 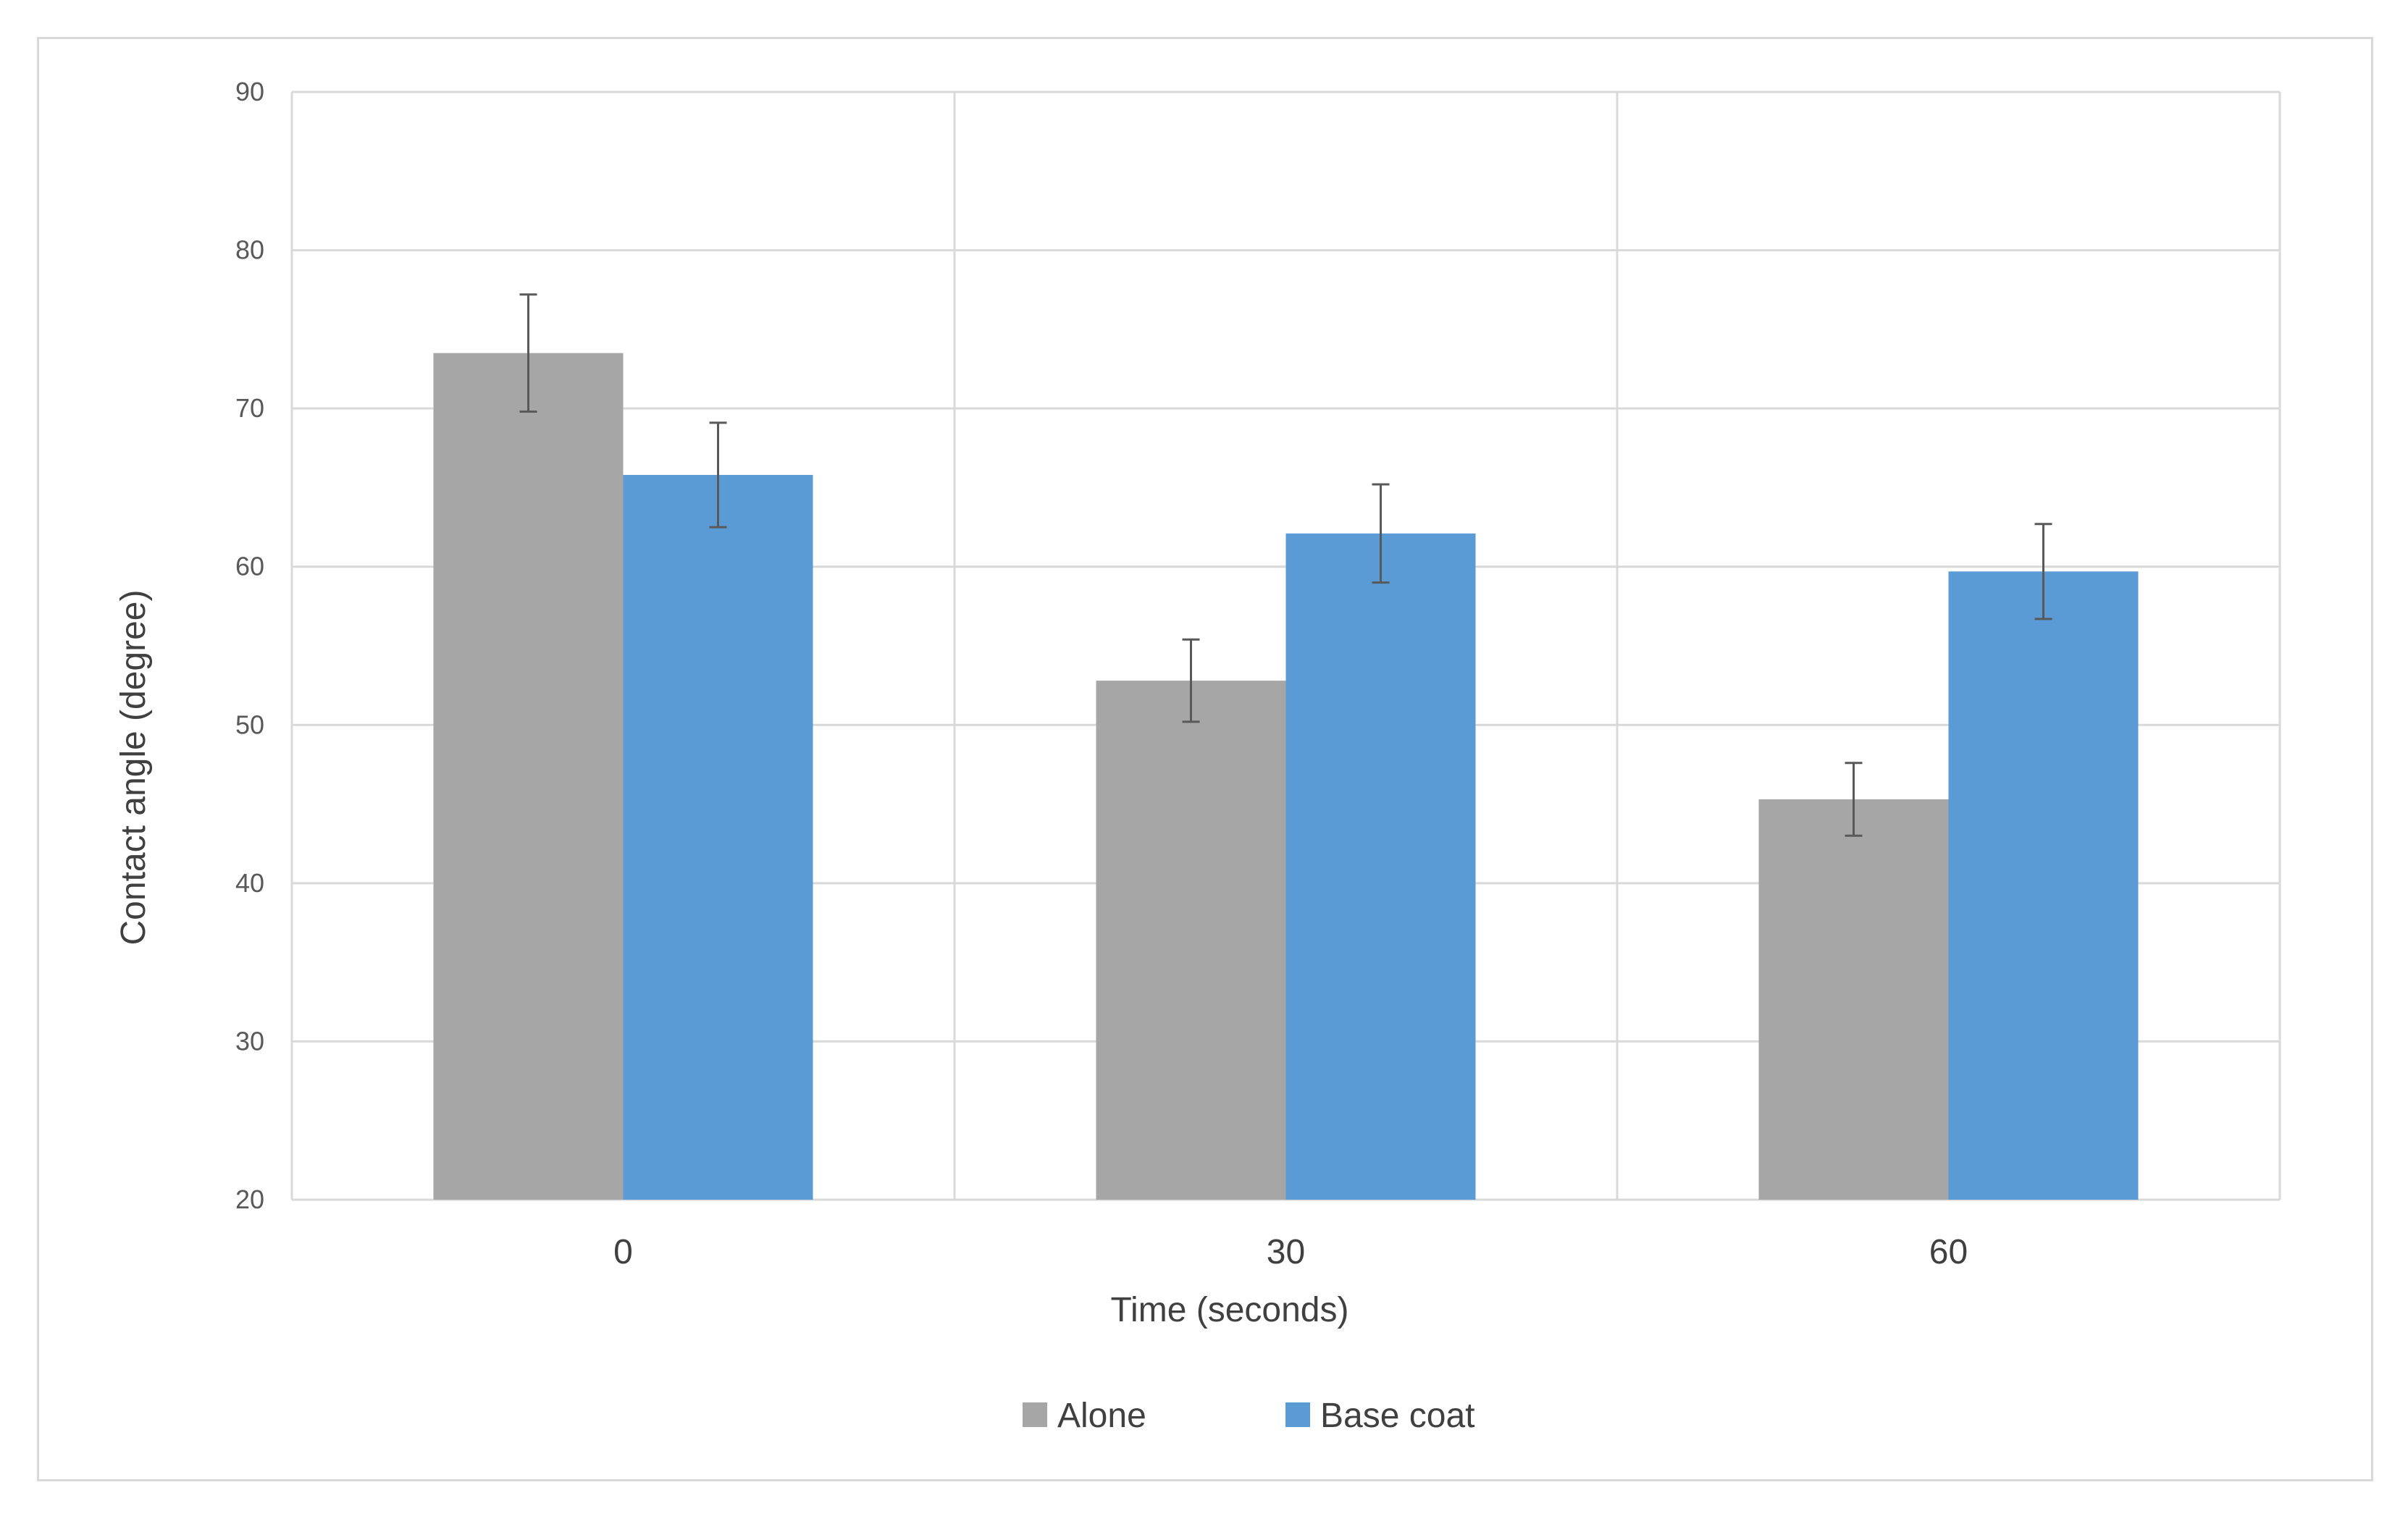 What do you see at coordinates (249, 1199) in the screenshot?
I see `y-tick-label: 20` at bounding box center [249, 1199].